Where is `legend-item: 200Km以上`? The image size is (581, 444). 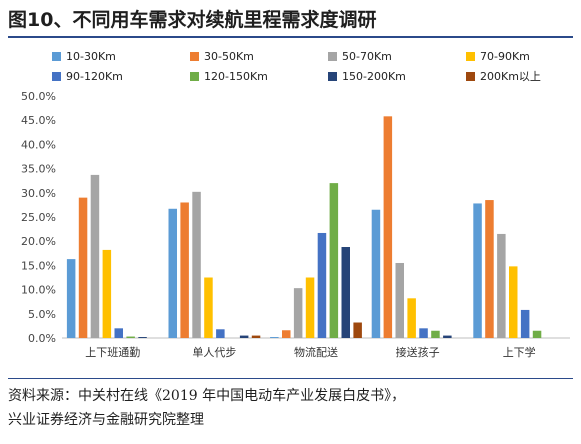
legend-item: 200Km以上 is located at coordinates (521, 76).